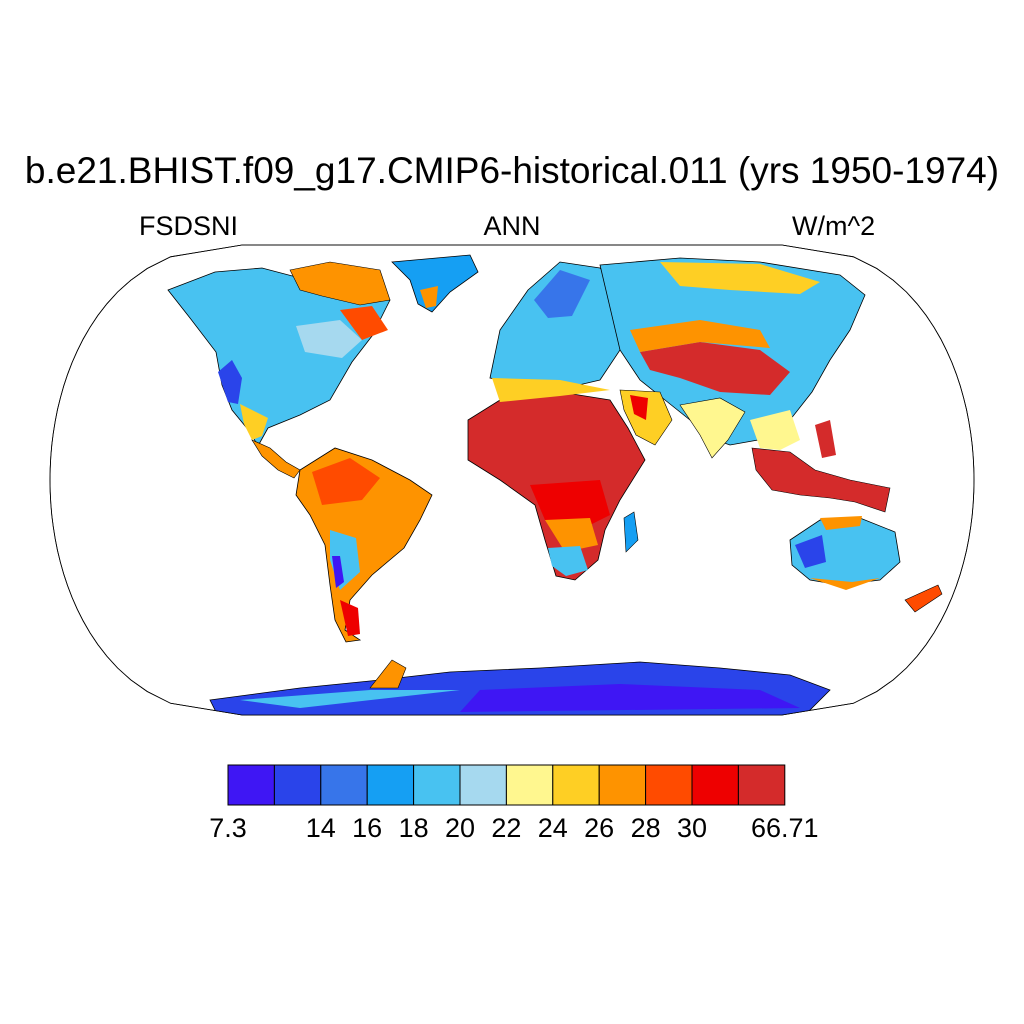 This screenshot has height=1024, width=1024. Describe the element at coordinates (346, 481) in the screenshot. I see `amazon-hot` at that location.